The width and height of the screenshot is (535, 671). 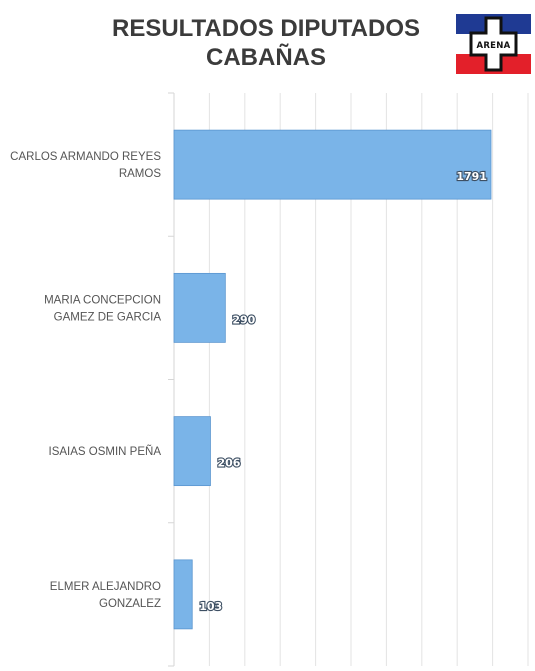 I want to click on logo-cross-icon, so click(x=493, y=44).